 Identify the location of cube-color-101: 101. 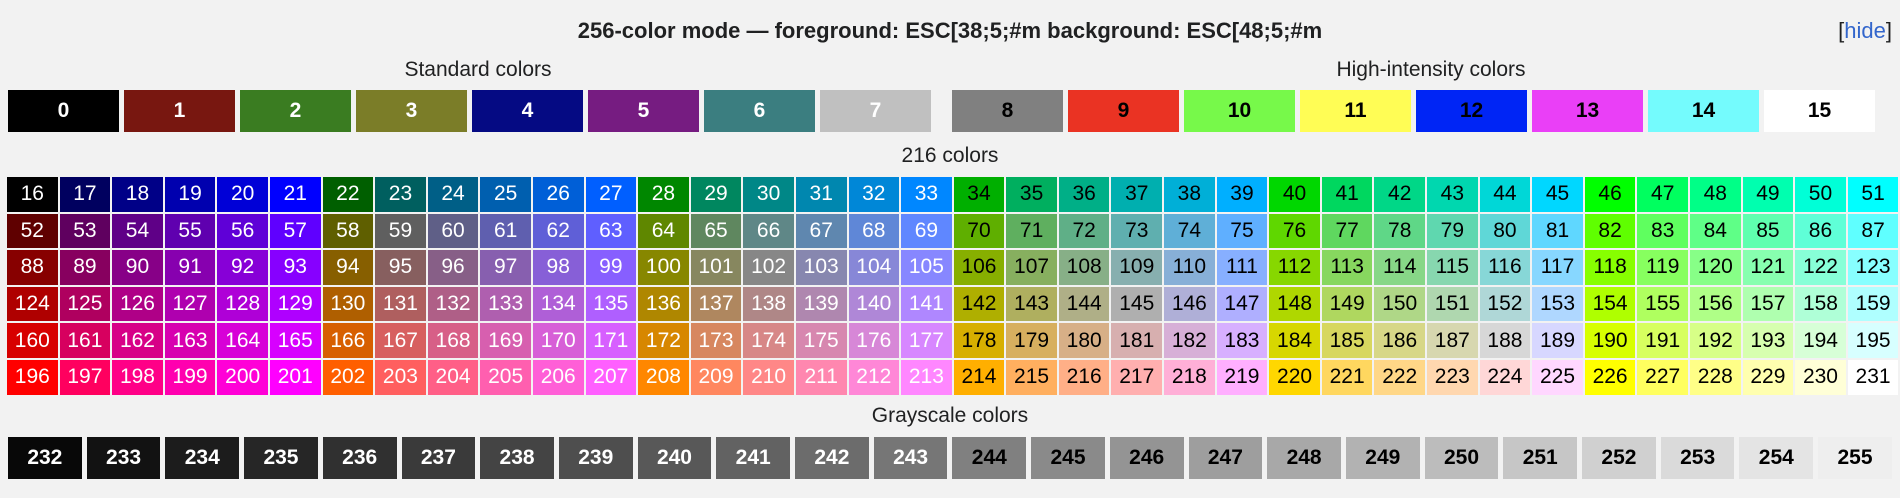
(716, 267).